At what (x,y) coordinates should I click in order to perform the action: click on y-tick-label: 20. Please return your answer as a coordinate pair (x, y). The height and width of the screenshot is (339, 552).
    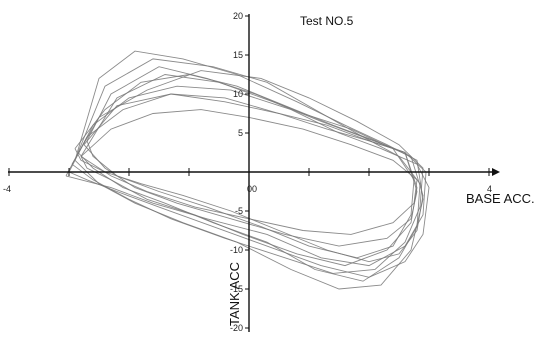
    Looking at the image, I should click on (238, 16).